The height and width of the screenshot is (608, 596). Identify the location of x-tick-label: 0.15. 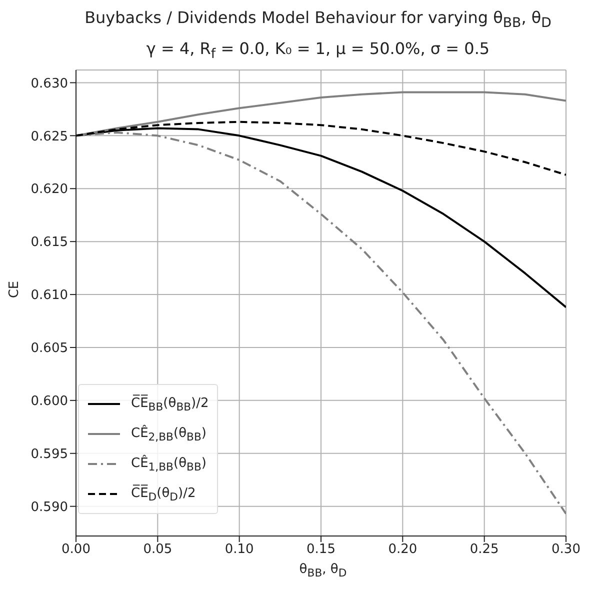
(321, 550).